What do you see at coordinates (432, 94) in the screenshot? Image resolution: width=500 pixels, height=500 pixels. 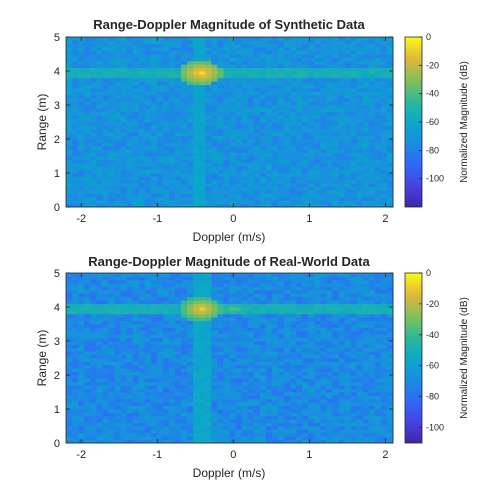 I see `colorbar-tick-label: -40` at bounding box center [432, 94].